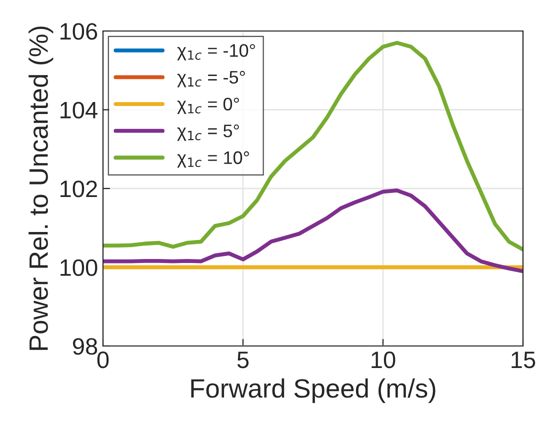 The width and height of the screenshot is (547, 428). Describe the element at coordinates (79, 110) in the screenshot. I see `y-tick-label: 104` at that location.